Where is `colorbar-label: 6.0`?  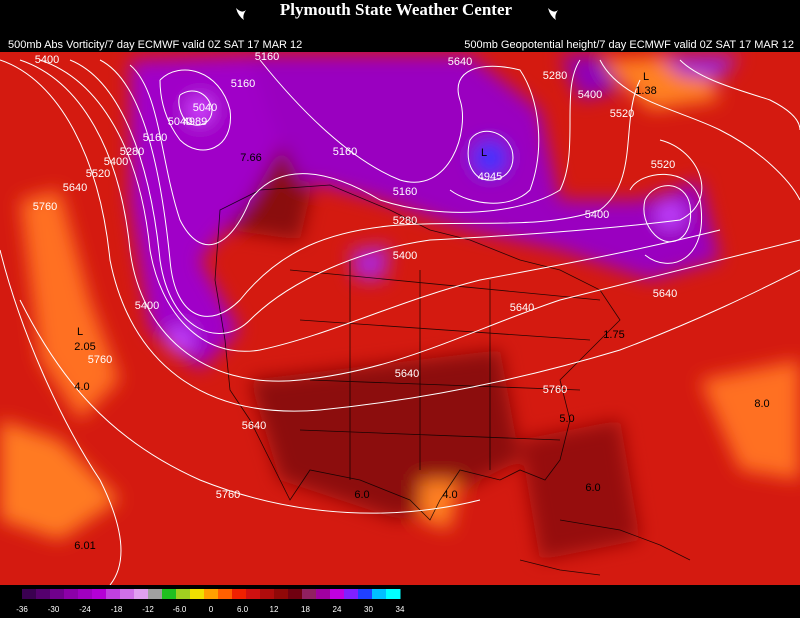
colorbar-label: 6.0 is located at coordinates (243, 609).